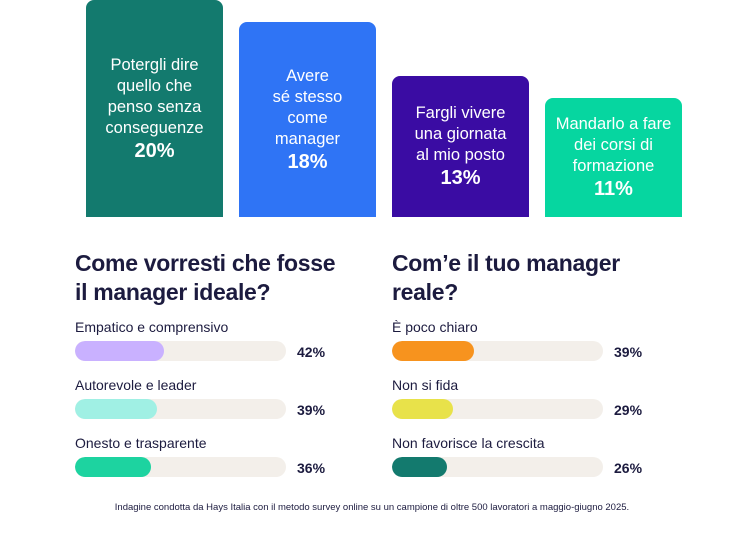 This screenshot has height=558, width=744. What do you see at coordinates (506, 277) in the screenshot?
I see `real-manager-title: Com’e il tuo manager reale?` at bounding box center [506, 277].